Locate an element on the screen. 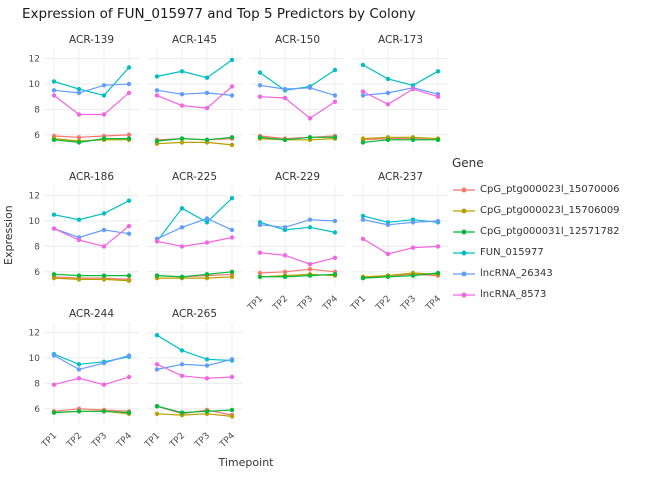 The image size is (672, 480). facet-title: ACR-244 is located at coordinates (91, 314).